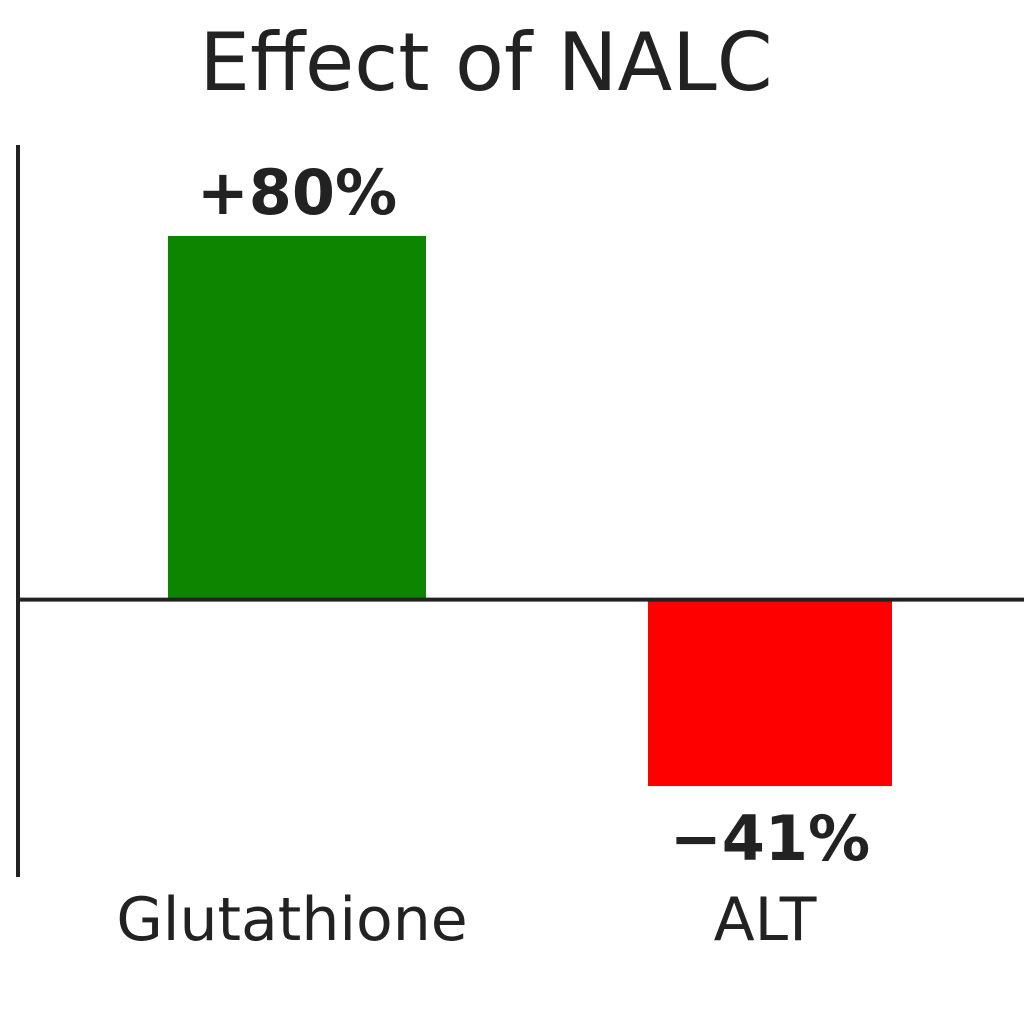  I want to click on category-label-alt: ALT, so click(765, 920).